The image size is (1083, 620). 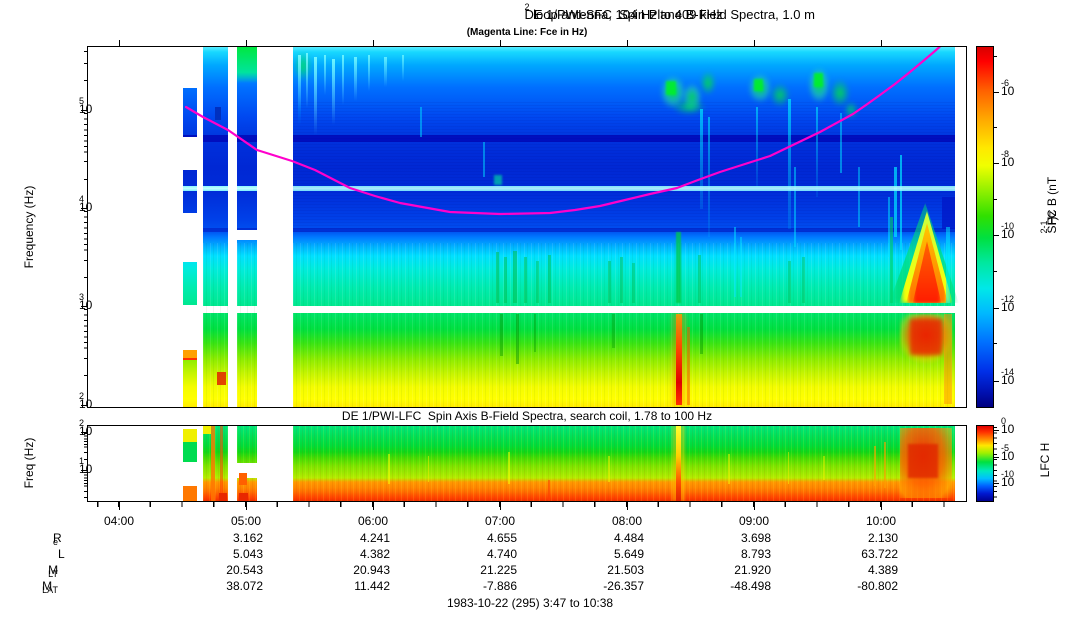 What do you see at coordinates (1004, 421) in the screenshot?
I see `tick-exp: 0` at bounding box center [1004, 421].